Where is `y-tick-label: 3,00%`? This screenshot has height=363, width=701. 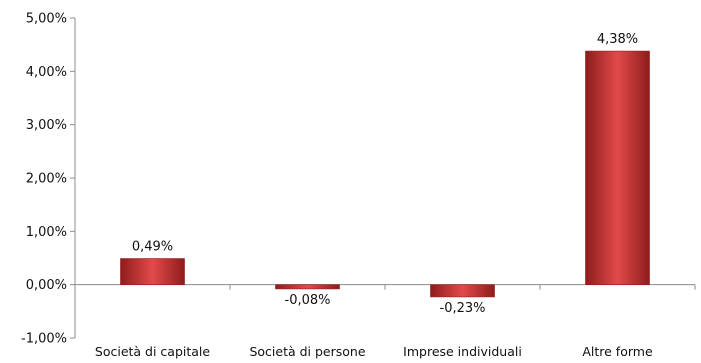 y-tick-label: 3,00% is located at coordinates (46, 125).